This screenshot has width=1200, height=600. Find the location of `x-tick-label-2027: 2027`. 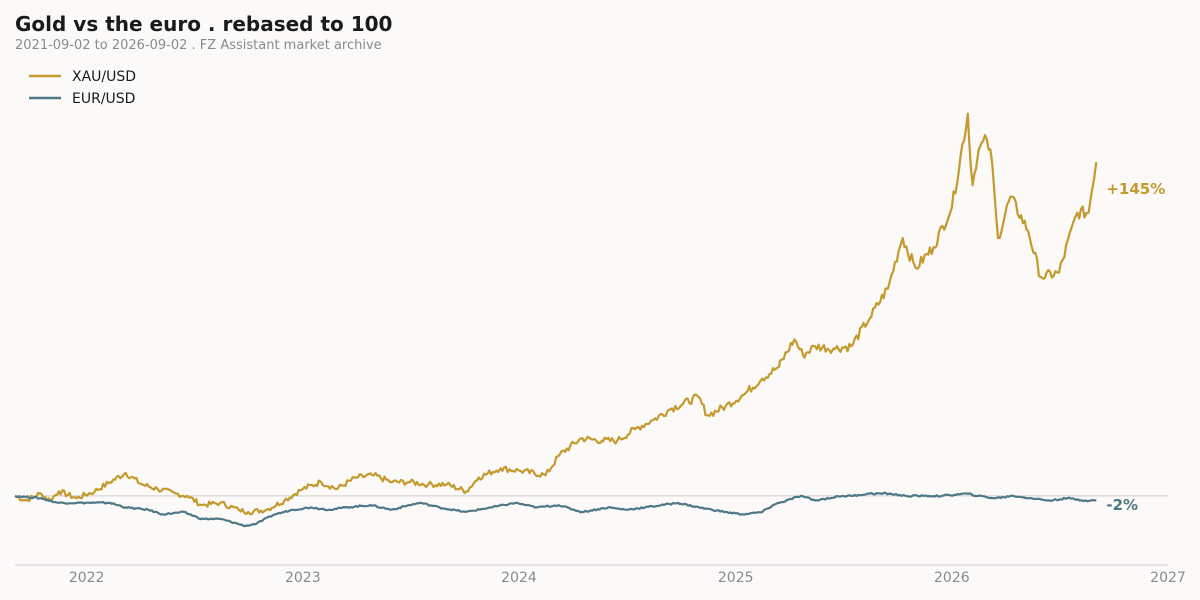

x-tick-label-2027: 2027 is located at coordinates (1168, 578).